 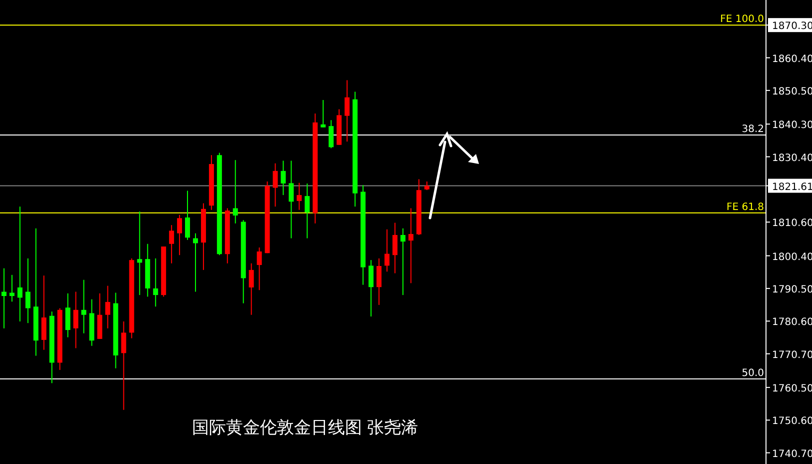 What do you see at coordinates (742, 20) in the screenshot?
I see `annotation: FE 100.0` at bounding box center [742, 20].